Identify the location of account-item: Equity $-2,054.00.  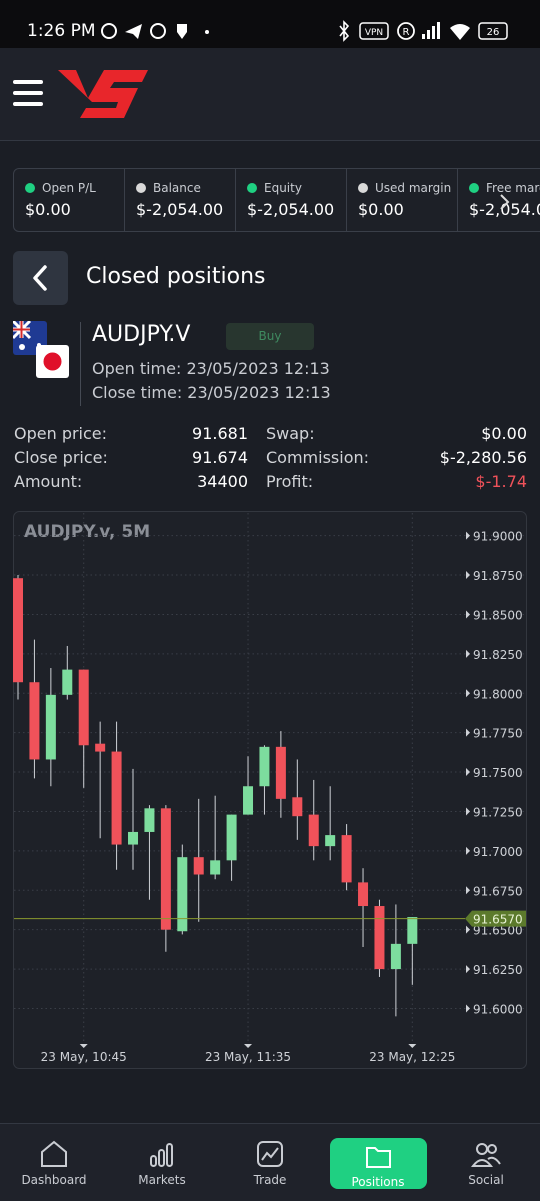
(291, 200).